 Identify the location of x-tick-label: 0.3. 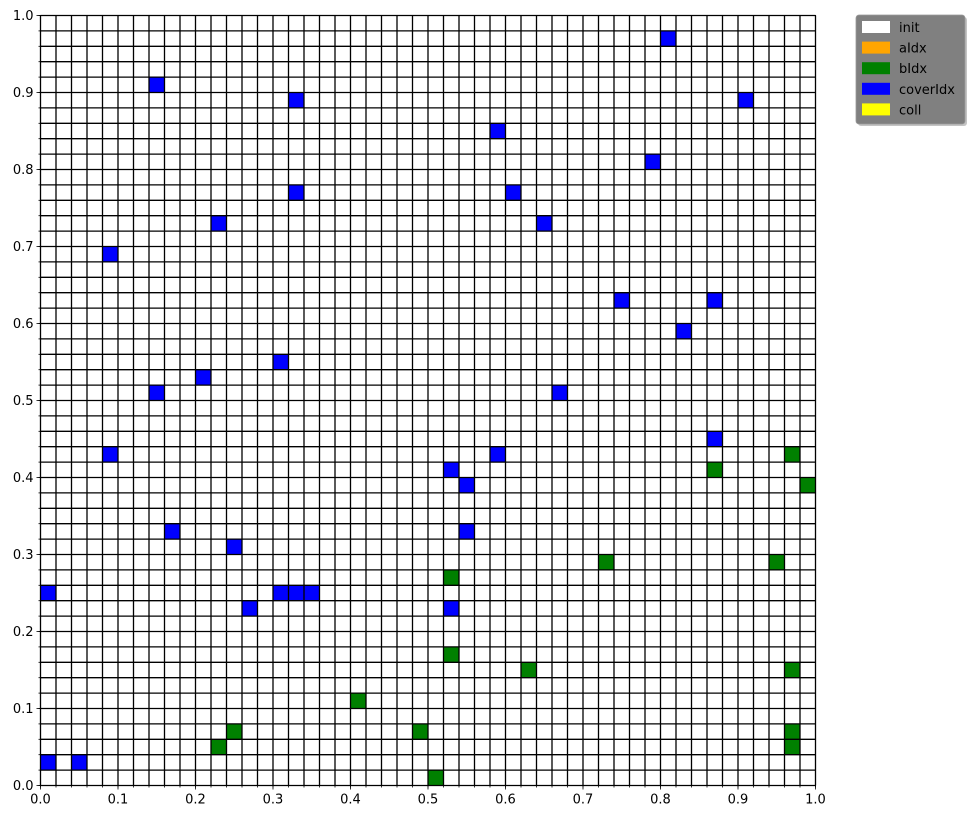
(273, 800).